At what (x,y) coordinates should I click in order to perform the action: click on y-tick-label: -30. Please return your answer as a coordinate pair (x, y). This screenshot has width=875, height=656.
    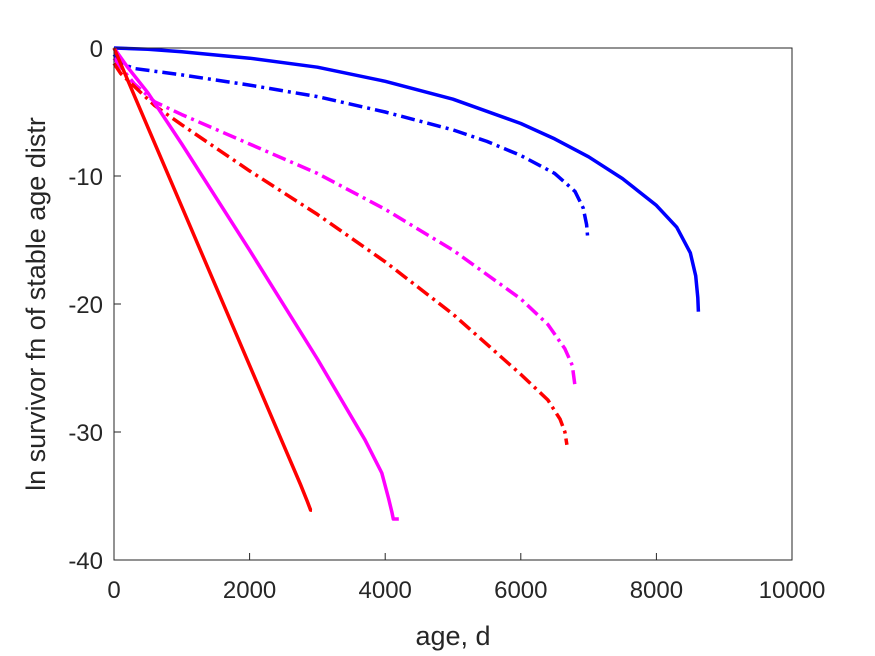
    Looking at the image, I should click on (85, 433).